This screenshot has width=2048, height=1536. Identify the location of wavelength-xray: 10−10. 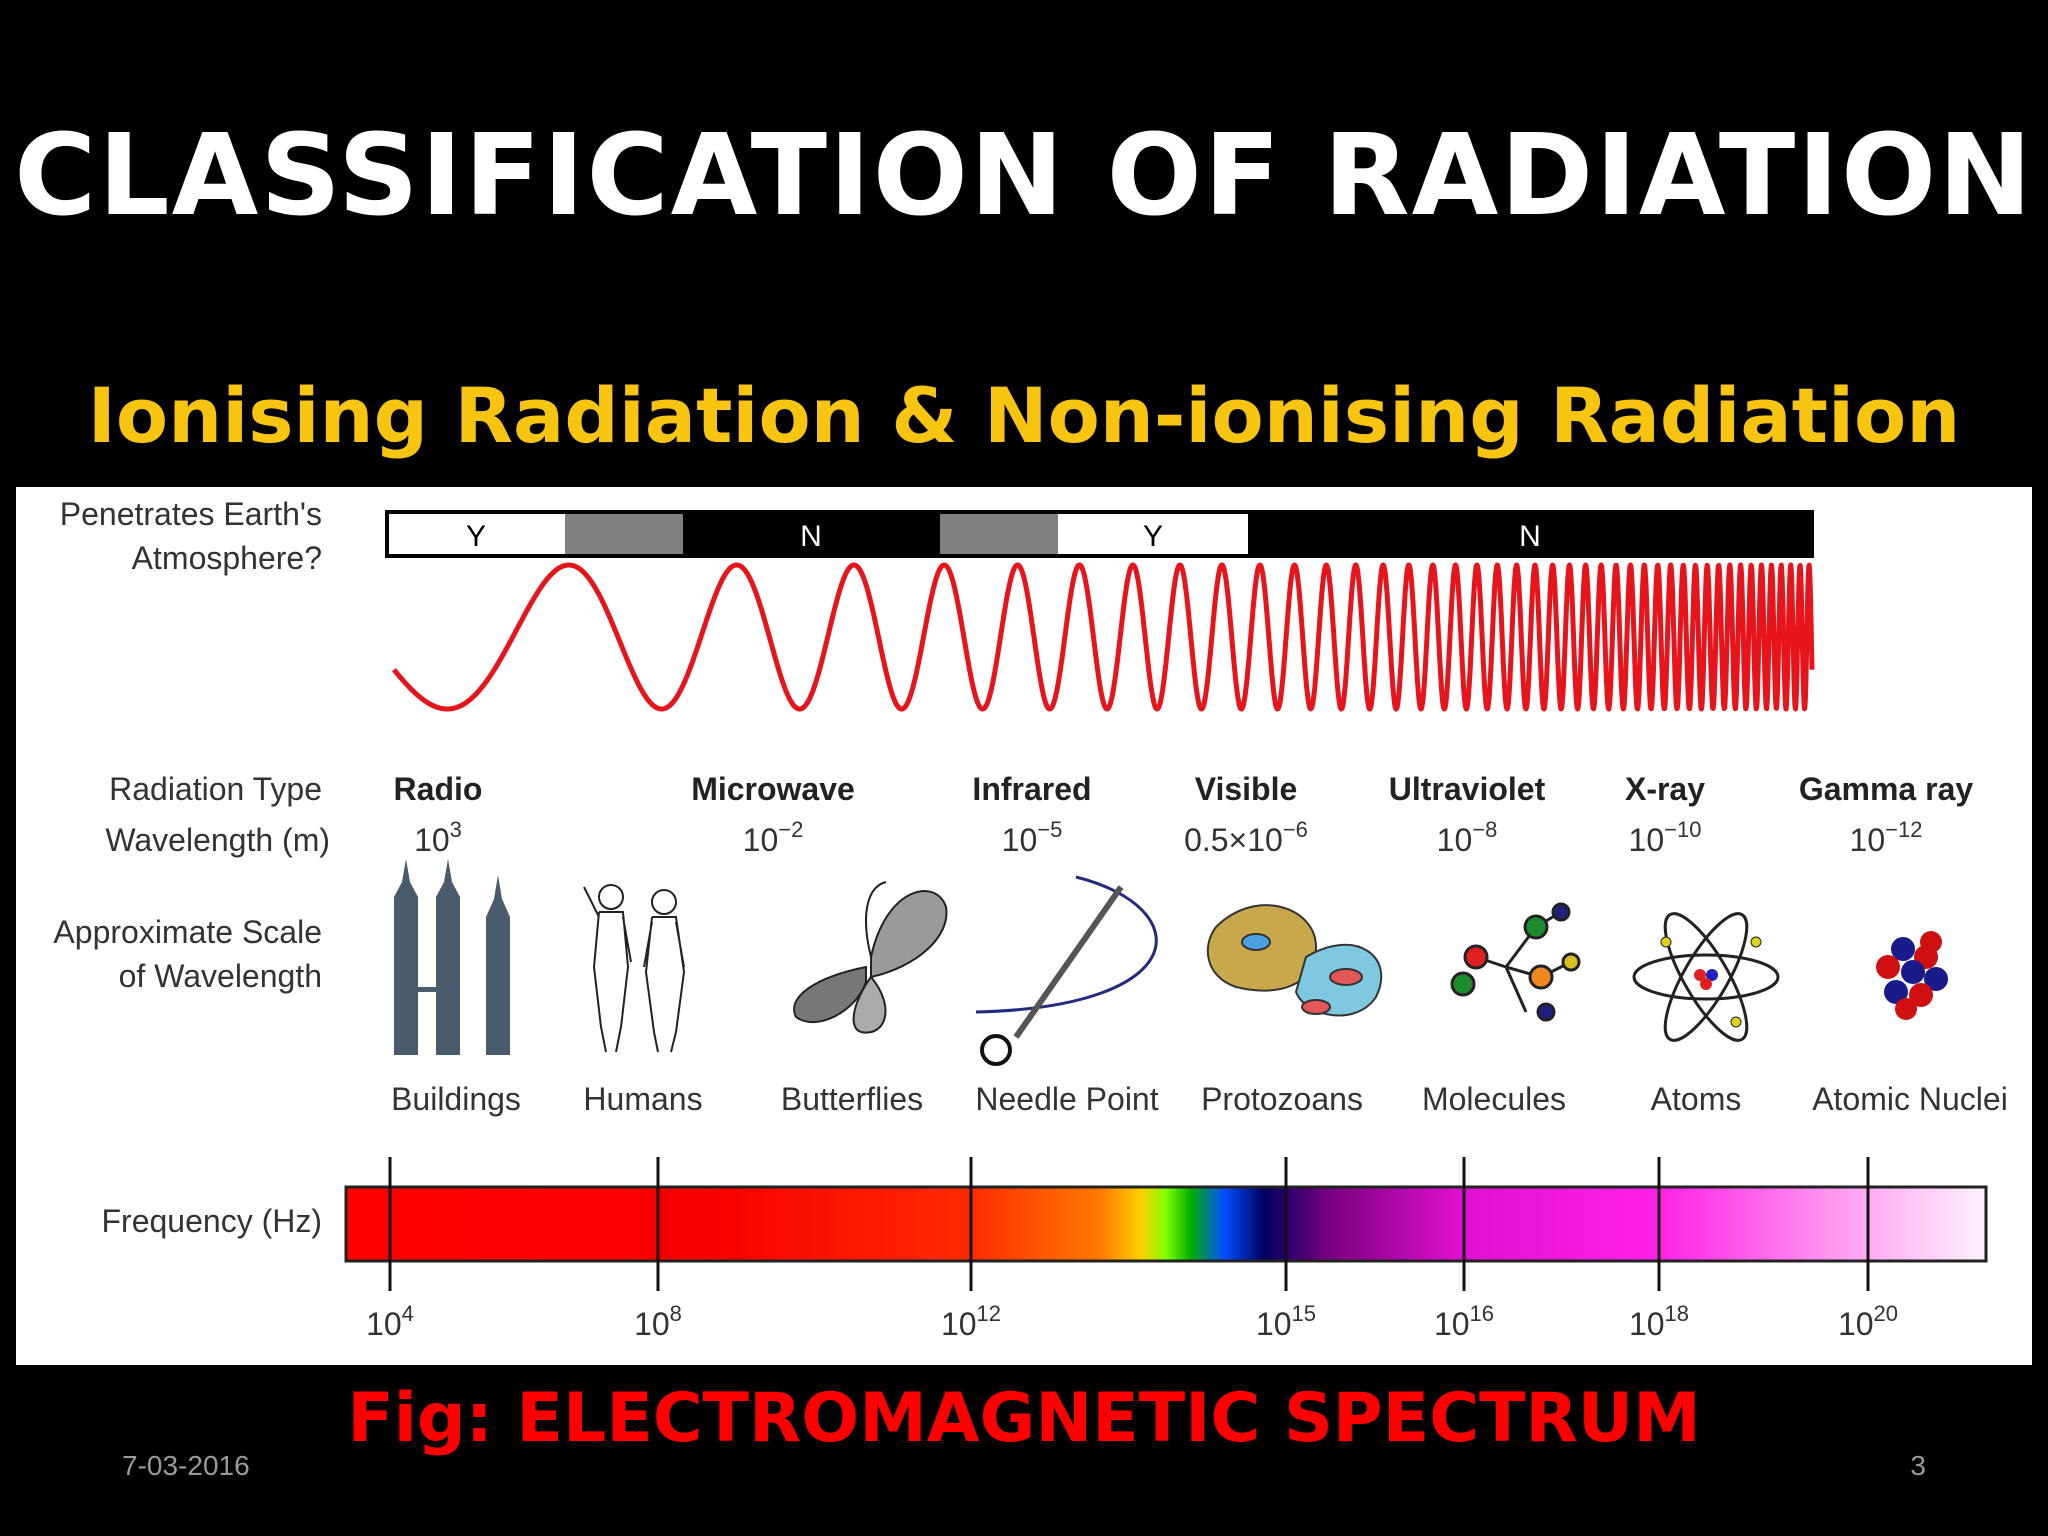
(1665, 837).